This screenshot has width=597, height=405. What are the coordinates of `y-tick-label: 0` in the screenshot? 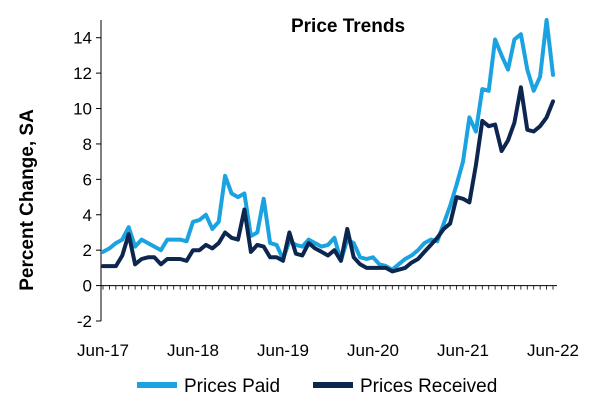 It's located at (87, 286).